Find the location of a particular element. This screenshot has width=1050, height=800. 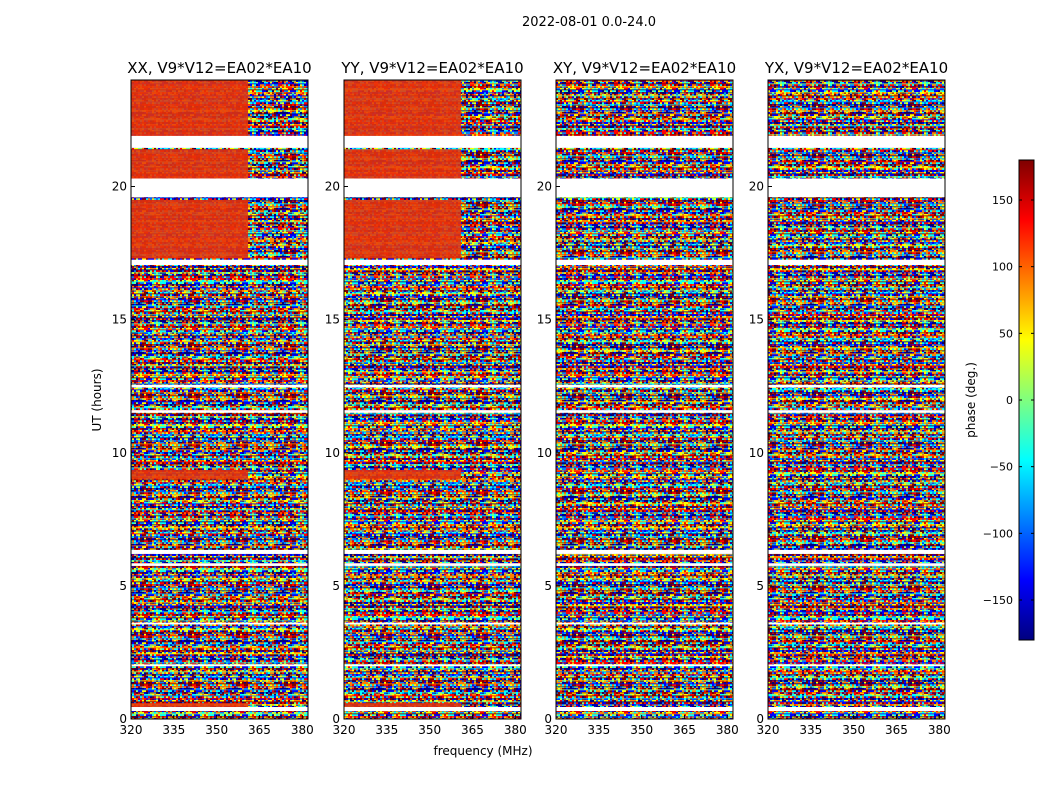

panel-title: XY, V9*V12=EA02*EA10 is located at coordinates (644, 68).